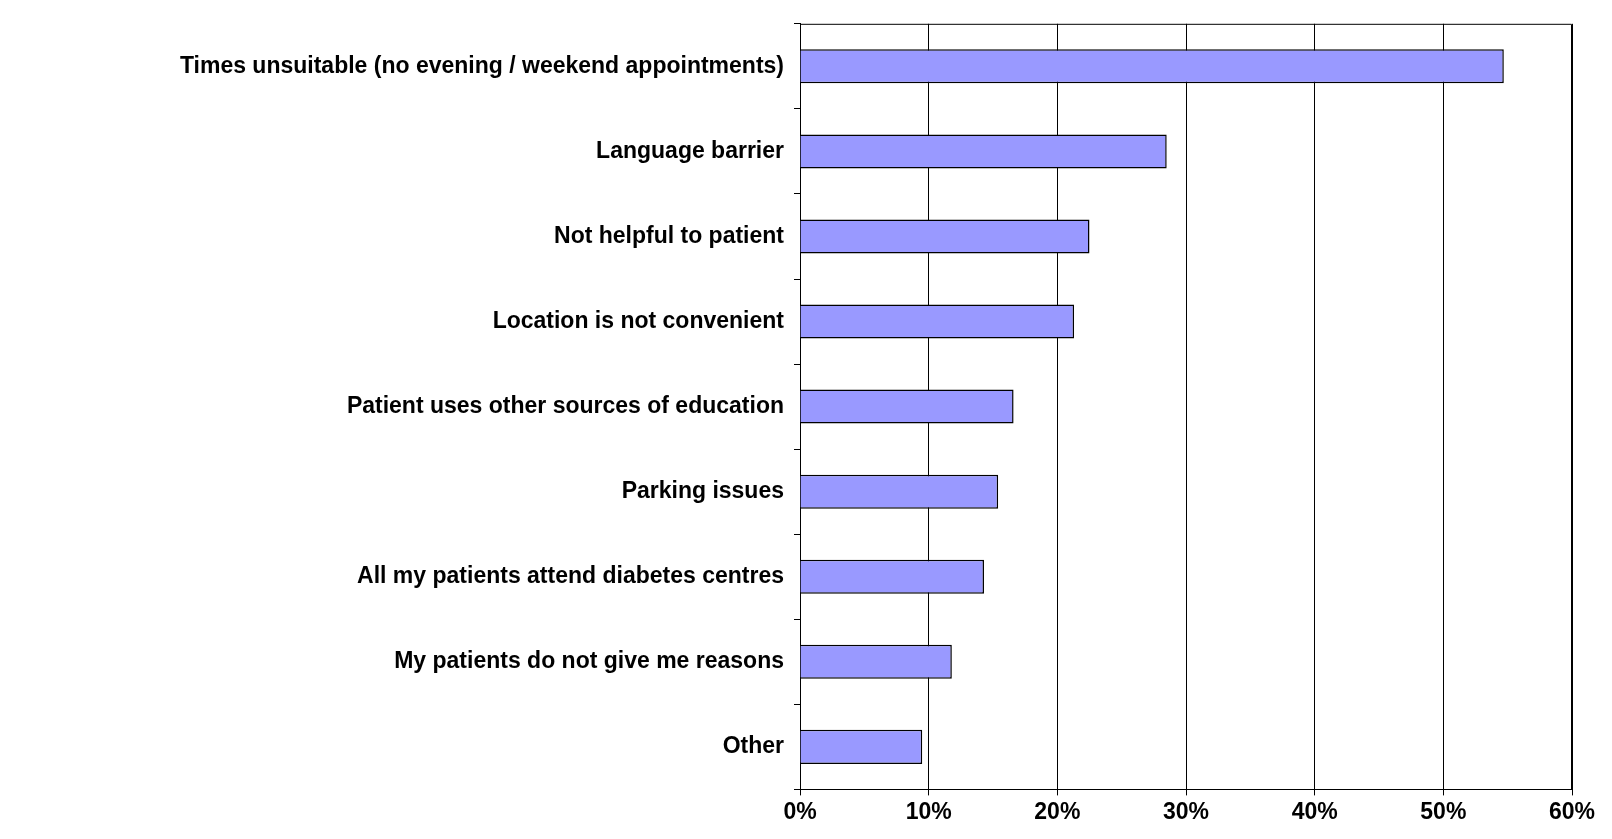  I want to click on y-tick-label: Location is not convenient, so click(638, 319).